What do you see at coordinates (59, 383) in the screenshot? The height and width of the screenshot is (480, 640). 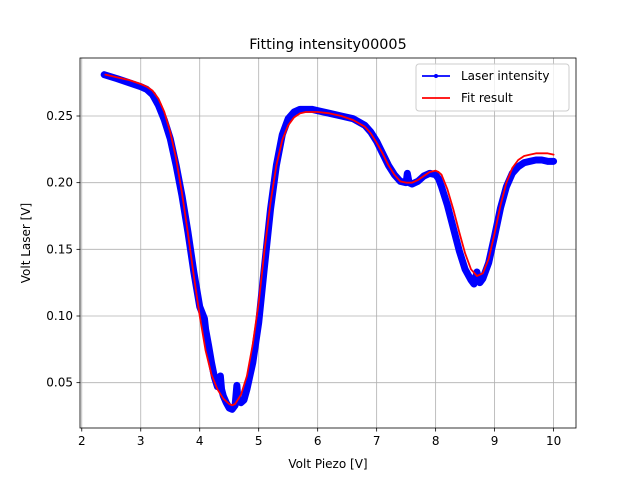 I see `y-tick-label: 0.05` at bounding box center [59, 383].